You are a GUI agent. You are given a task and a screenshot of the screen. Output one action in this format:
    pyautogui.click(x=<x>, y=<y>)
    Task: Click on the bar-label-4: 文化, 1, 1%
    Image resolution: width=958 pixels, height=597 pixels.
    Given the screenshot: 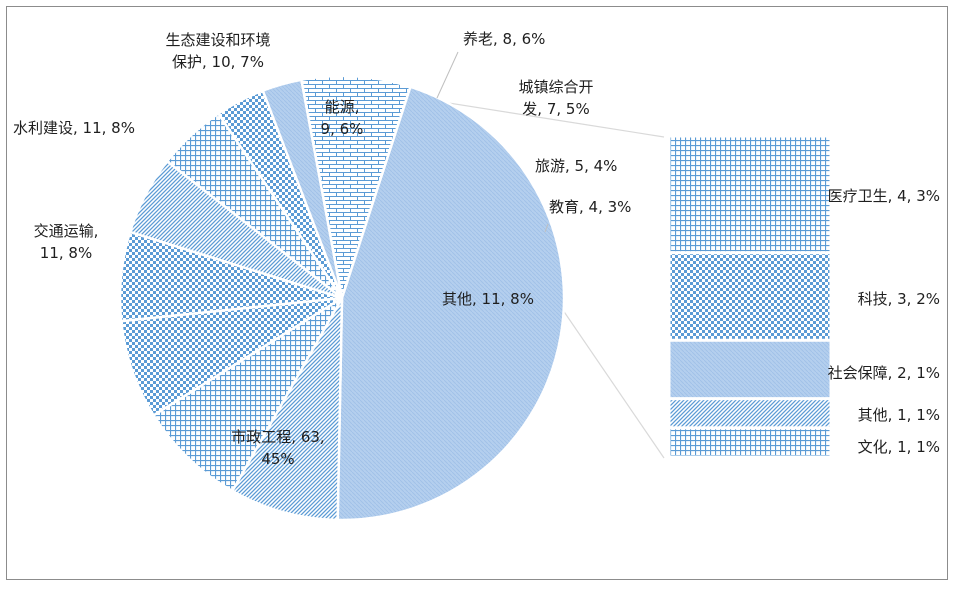 What is the action you would take?
    pyautogui.click(x=899, y=447)
    